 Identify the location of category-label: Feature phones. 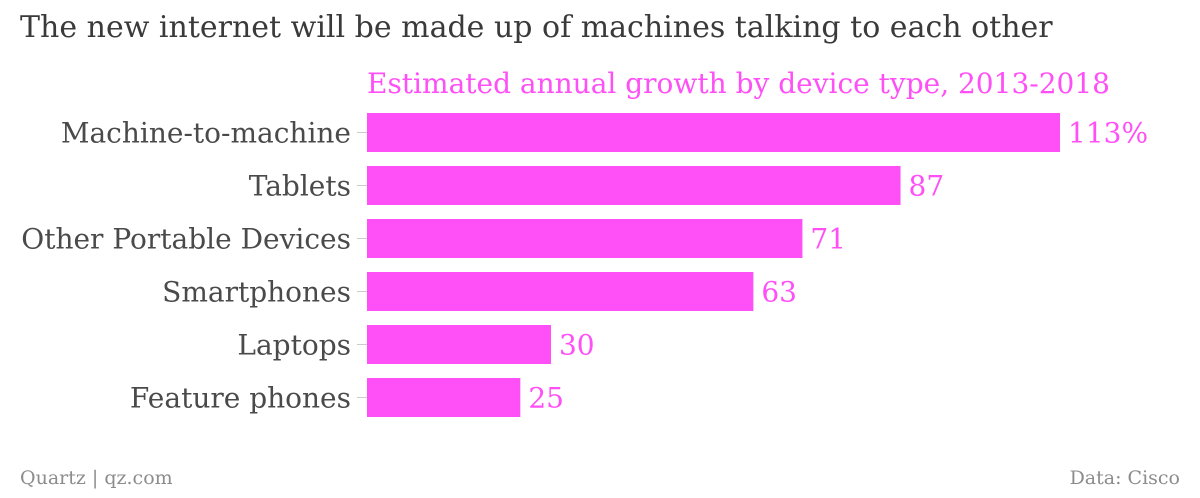
(240, 398).